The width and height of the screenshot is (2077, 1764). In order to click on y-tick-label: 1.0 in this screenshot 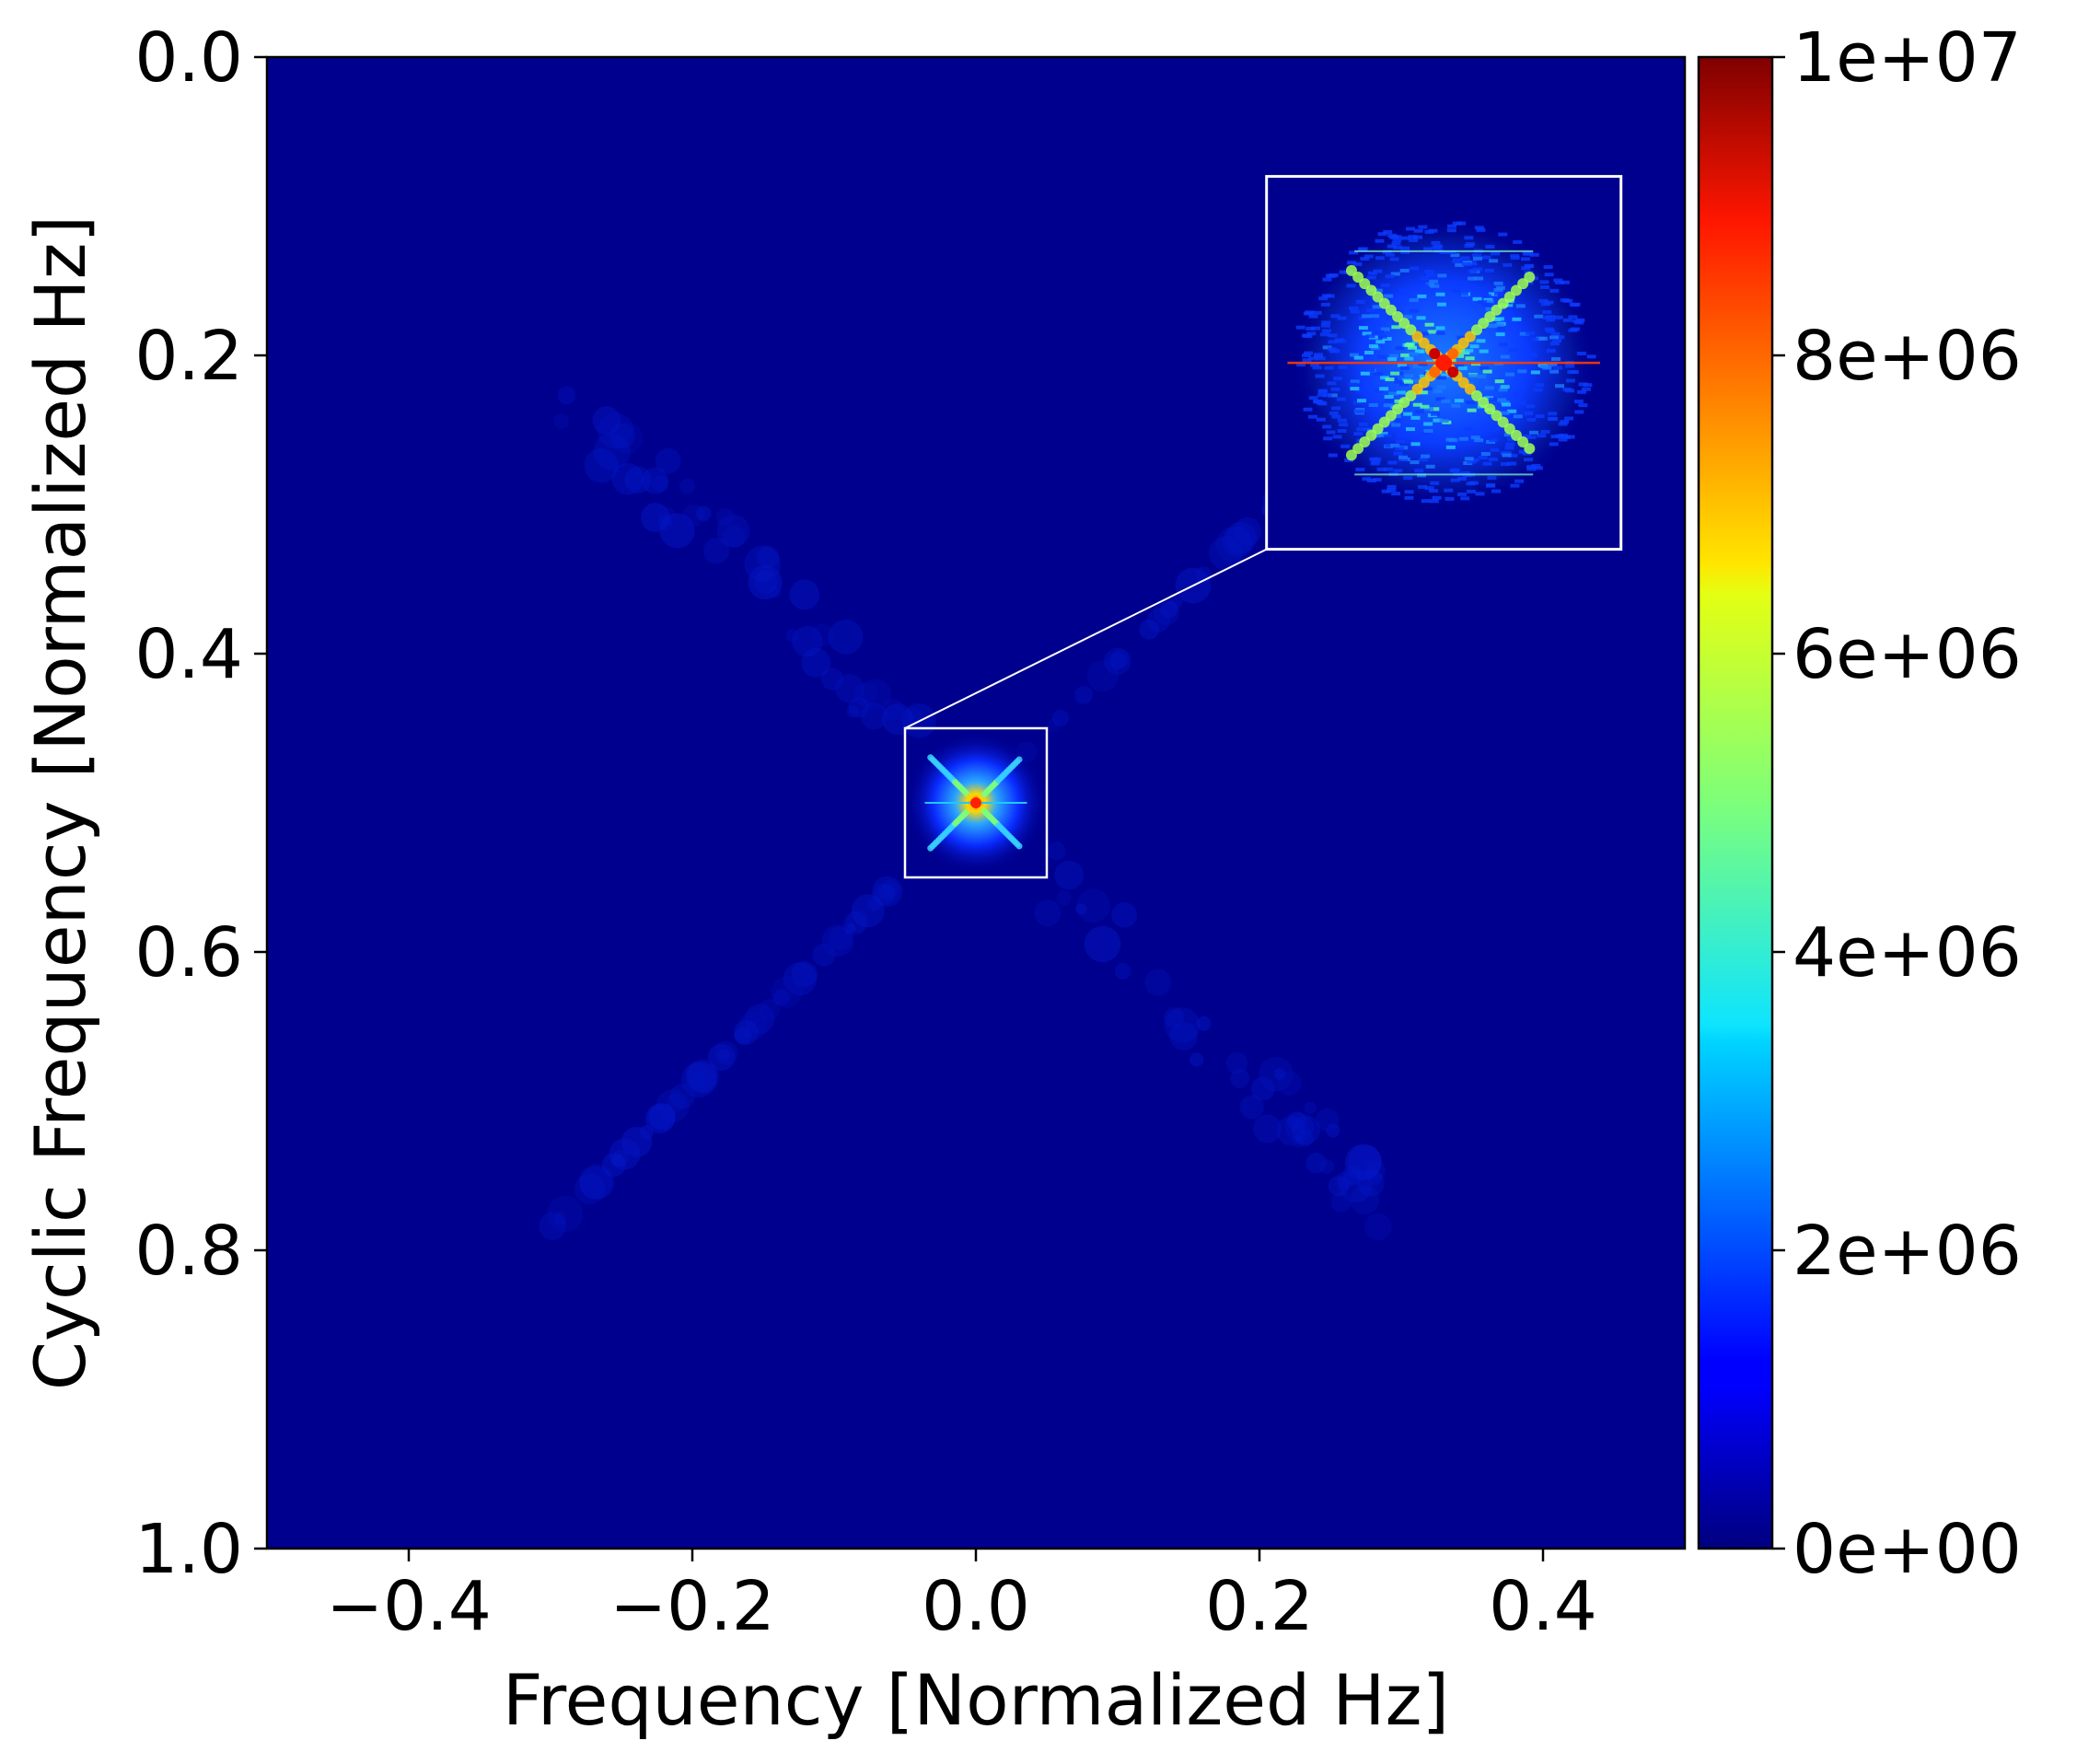, I will do `click(188, 1549)`.